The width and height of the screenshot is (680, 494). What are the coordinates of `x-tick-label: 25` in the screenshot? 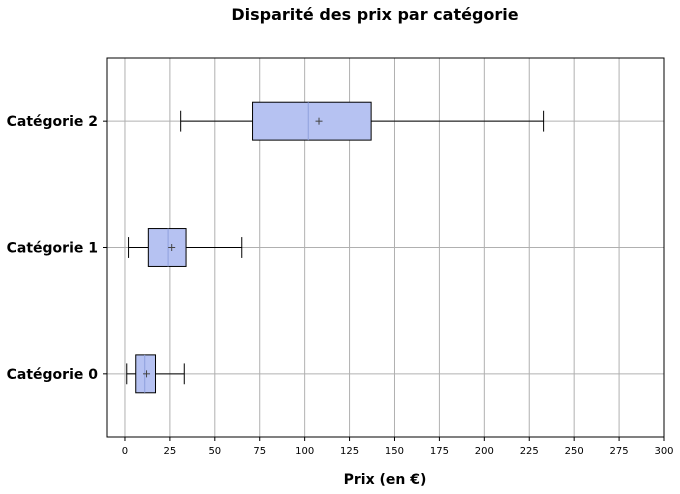 It's located at (170, 451).